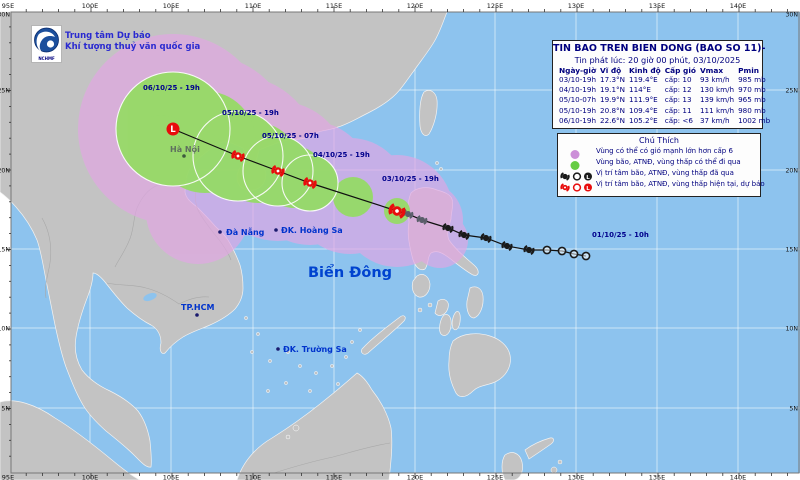 This screenshot has height=480, width=800. I want to click on table-cell: 105.2°E, so click(643, 120).